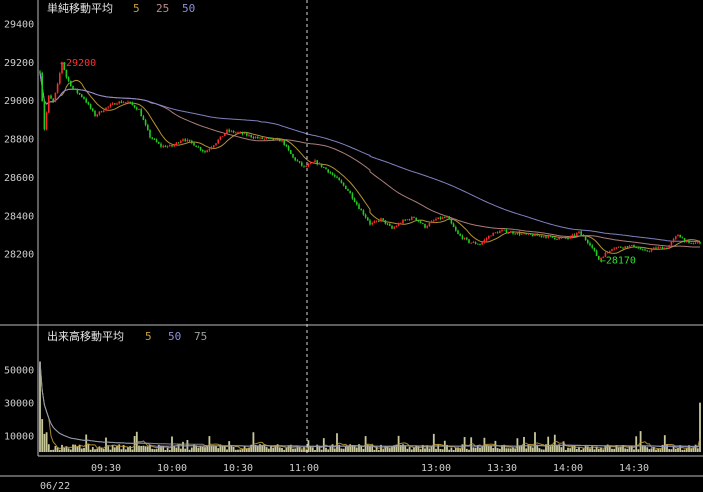 This screenshot has height=492, width=703. What do you see at coordinates (618, 260) in the screenshot?
I see `low-price-marker: ←28170` at bounding box center [618, 260].